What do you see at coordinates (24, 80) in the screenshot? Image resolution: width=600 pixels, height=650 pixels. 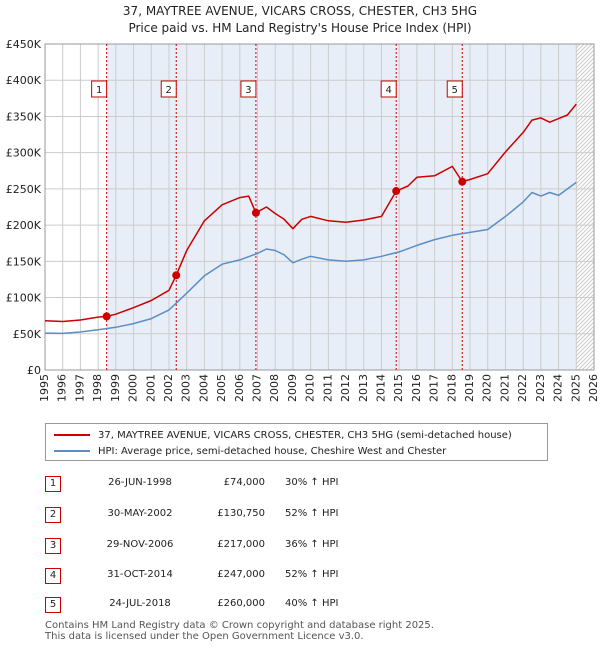 I see `y-tick-label: £400K` at bounding box center [24, 80].